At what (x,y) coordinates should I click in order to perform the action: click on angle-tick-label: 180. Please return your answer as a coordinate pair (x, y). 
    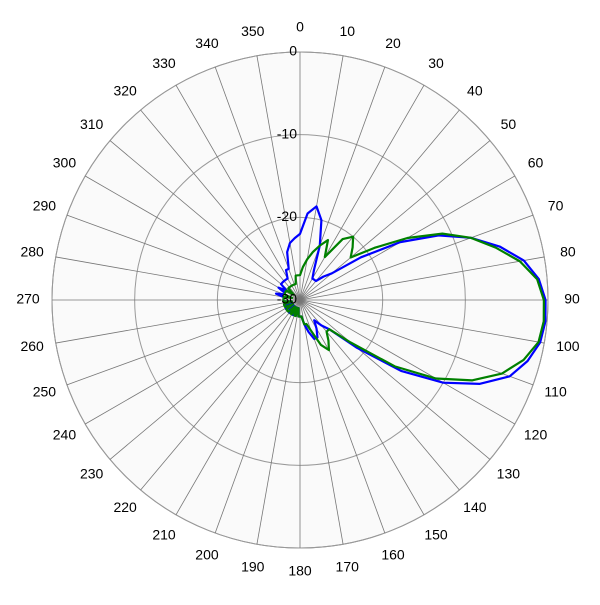
    Looking at the image, I should click on (300, 571).